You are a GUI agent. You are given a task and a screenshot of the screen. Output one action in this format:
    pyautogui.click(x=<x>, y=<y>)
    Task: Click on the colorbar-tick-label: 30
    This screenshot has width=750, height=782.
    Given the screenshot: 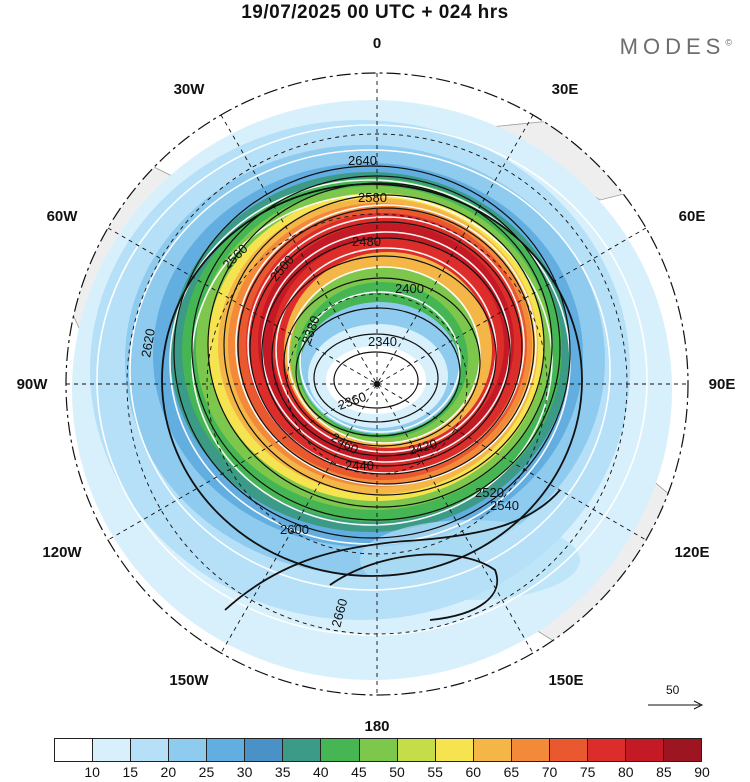 What is the action you would take?
    pyautogui.click(x=244, y=772)
    